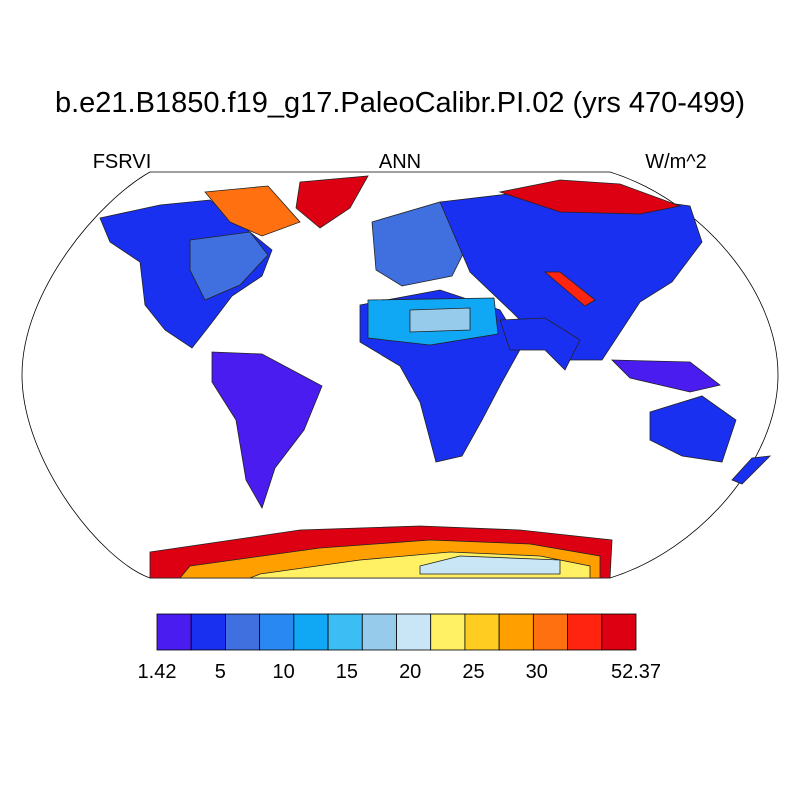 The height and width of the screenshot is (800, 800). Describe the element at coordinates (666, 376) in the screenshot. I see `indonesia` at that location.